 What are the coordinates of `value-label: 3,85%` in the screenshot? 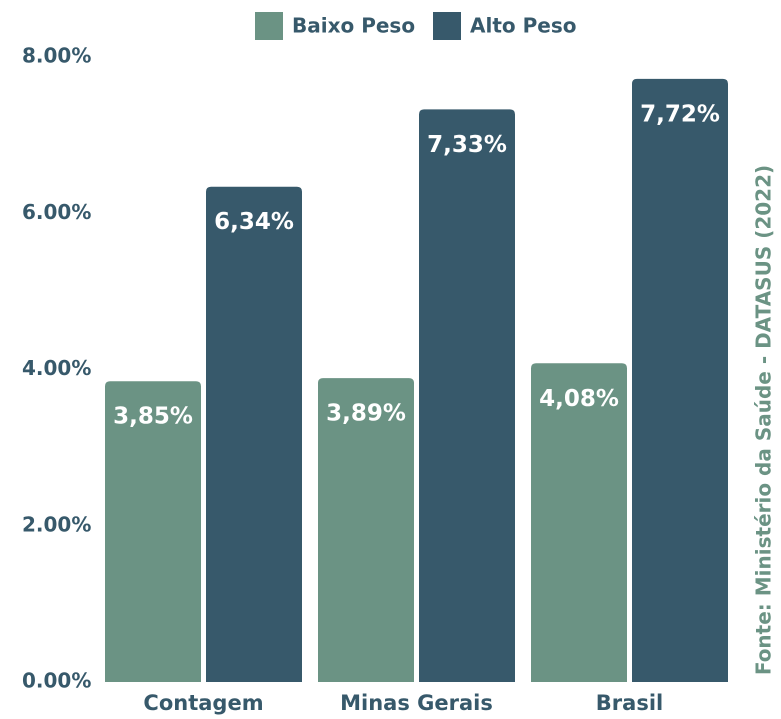 It's located at (153, 417).